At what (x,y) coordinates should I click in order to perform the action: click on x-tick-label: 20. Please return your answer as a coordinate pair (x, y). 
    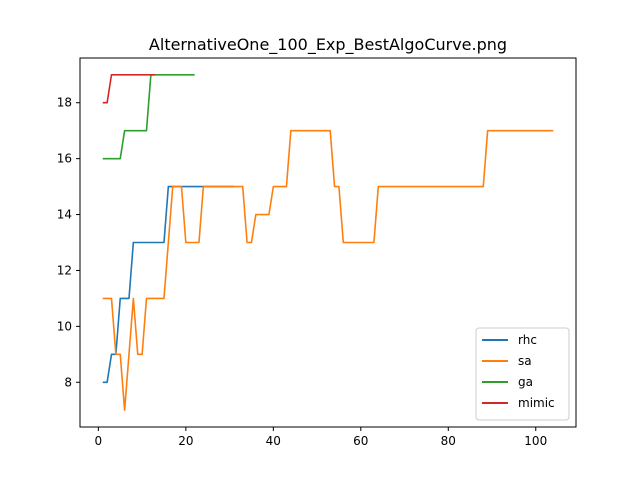
    Looking at the image, I should click on (185, 441).